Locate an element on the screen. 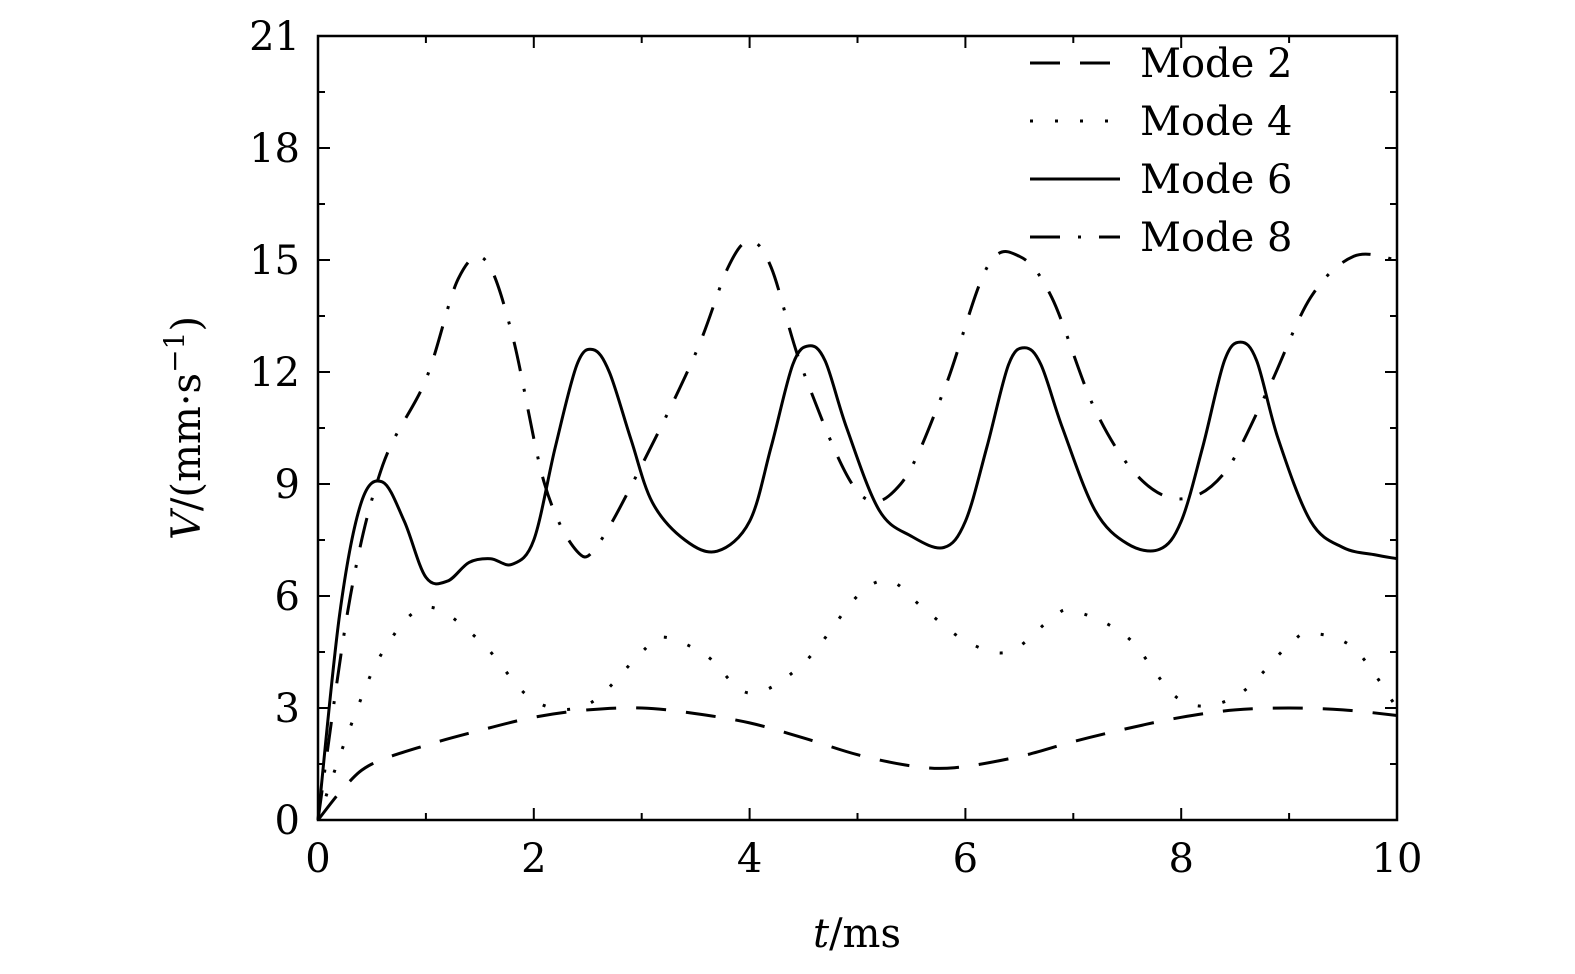  legend-label: Mode 2 is located at coordinates (1216, 64).